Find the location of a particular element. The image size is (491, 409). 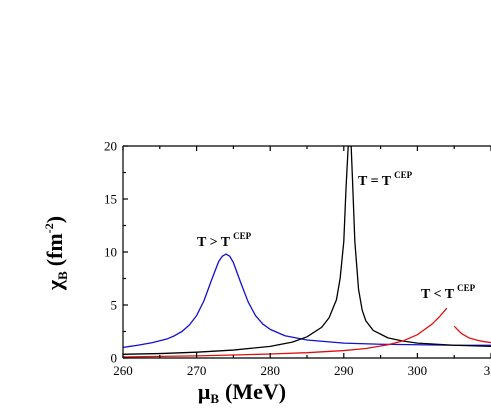

y-axis-label-unit-close: ) is located at coordinates (54, 219).